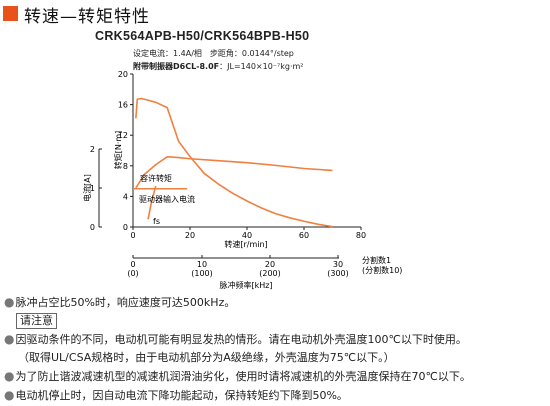  I want to click on note-row-3: （取得UL/CSA规格时，由于电动机部分为A级绝缘，外壳温度为75℃以下。）, so click(237, 358).